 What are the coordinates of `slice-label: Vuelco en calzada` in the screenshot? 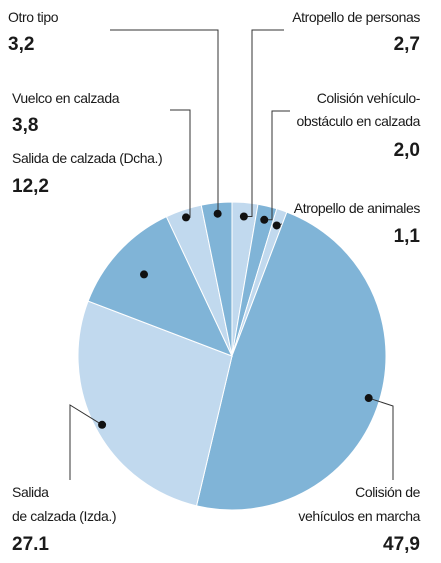 It's located at (66, 98).